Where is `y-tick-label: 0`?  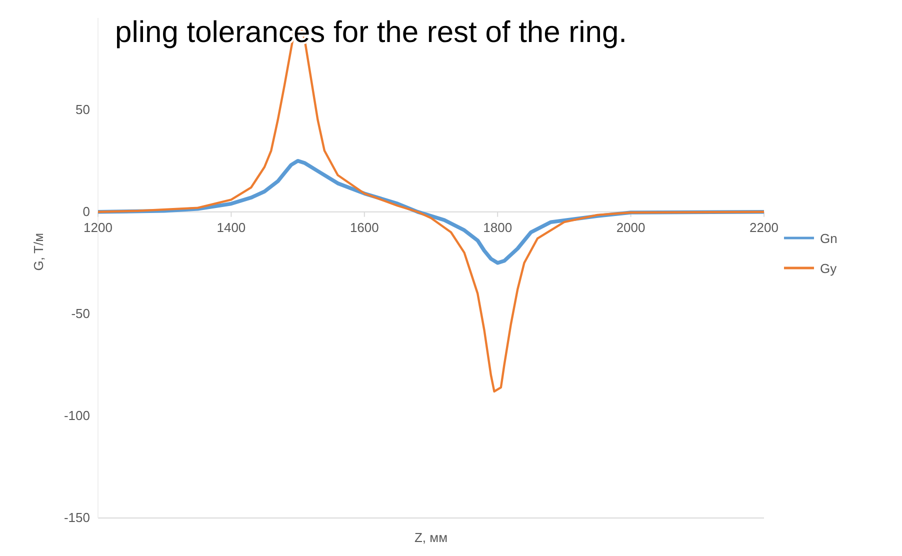
y-tick-label: 0 is located at coordinates (86, 211).